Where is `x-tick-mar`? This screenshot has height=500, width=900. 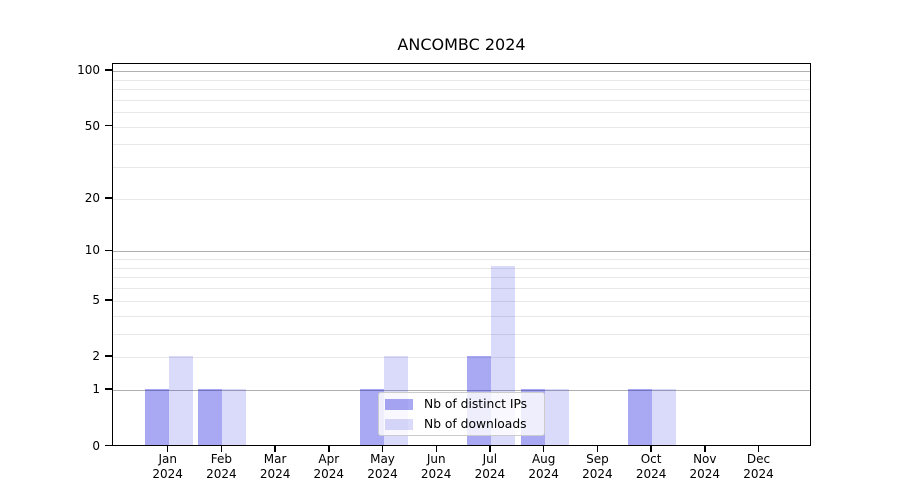 x-tick-mar is located at coordinates (275, 449).